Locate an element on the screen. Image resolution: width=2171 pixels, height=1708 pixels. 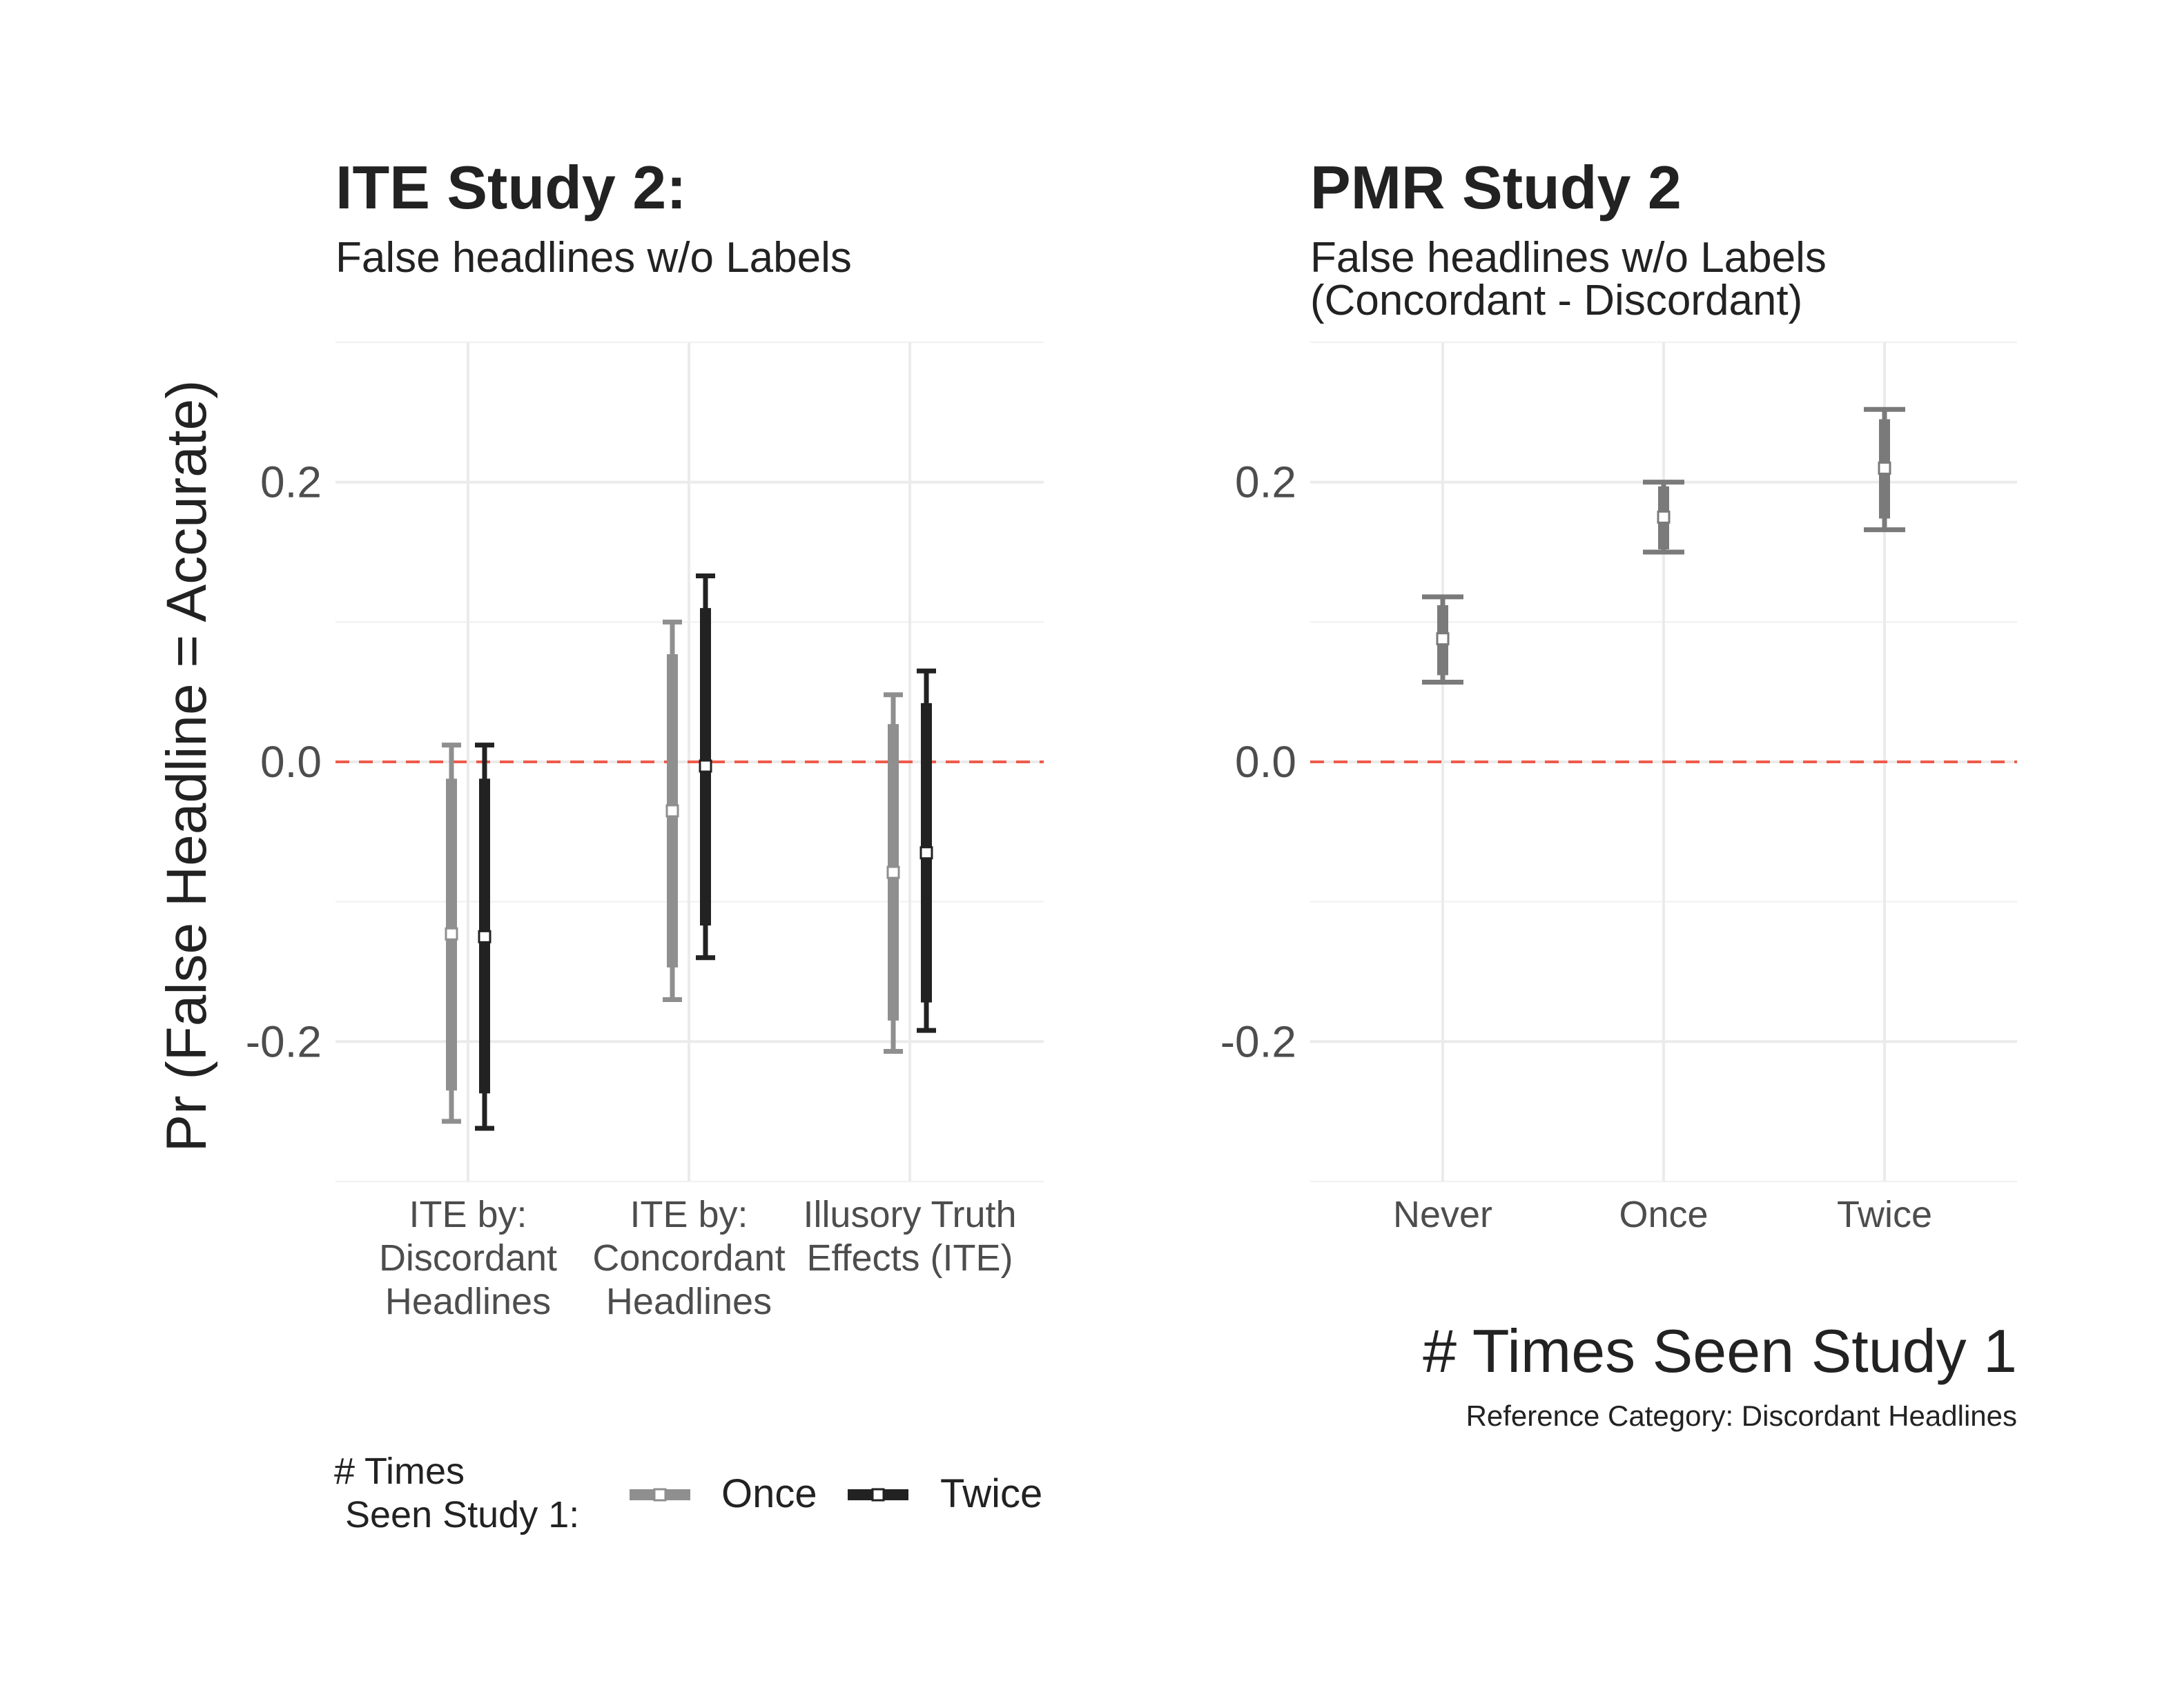
legend: # Times Seen Study 1: Once Twice is located at coordinates (688, 1493).